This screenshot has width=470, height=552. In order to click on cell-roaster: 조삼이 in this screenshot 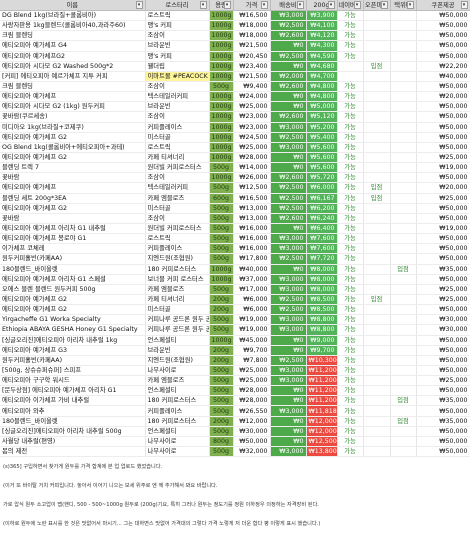, I will do `click(177, 178)`.